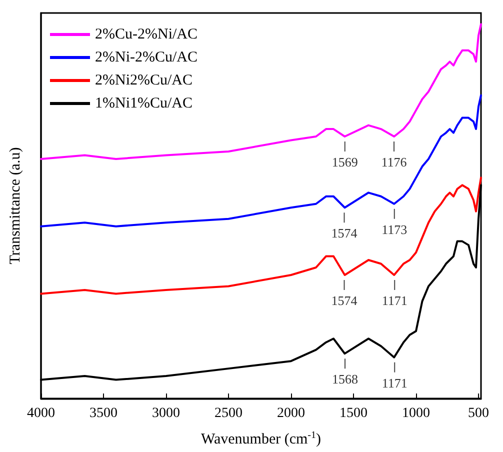 The image size is (503, 452). Describe the element at coordinates (143, 104) in the screenshot. I see `legend-label: 1%Ni1%Cu/AC` at that location.